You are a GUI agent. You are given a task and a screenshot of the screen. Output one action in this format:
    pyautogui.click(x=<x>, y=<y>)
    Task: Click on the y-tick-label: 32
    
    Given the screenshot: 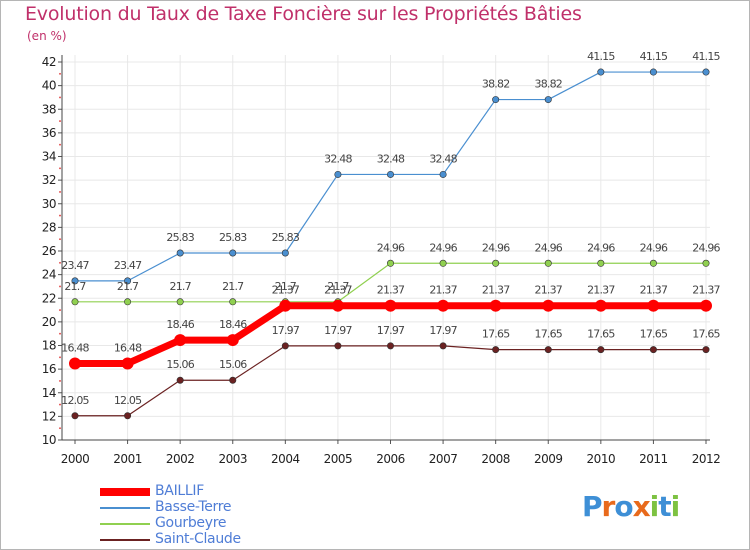 What is the action you would take?
    pyautogui.click(x=49, y=180)
    